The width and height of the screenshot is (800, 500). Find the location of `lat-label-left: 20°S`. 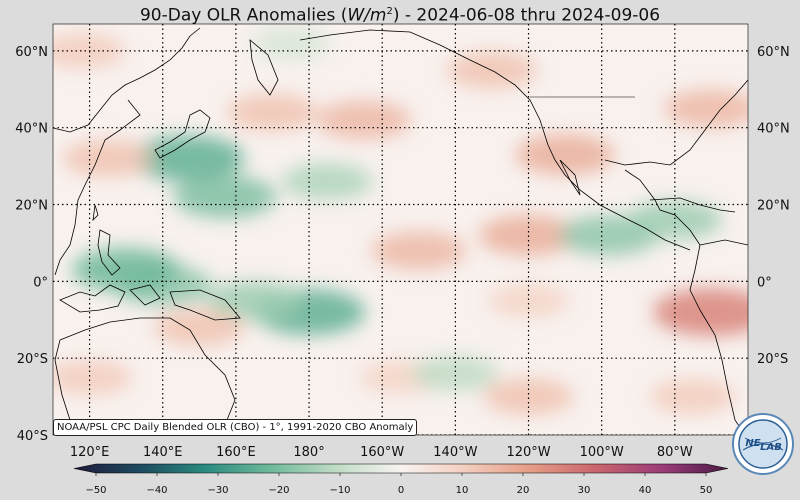

lat-label-left: 20°S is located at coordinates (32, 359).